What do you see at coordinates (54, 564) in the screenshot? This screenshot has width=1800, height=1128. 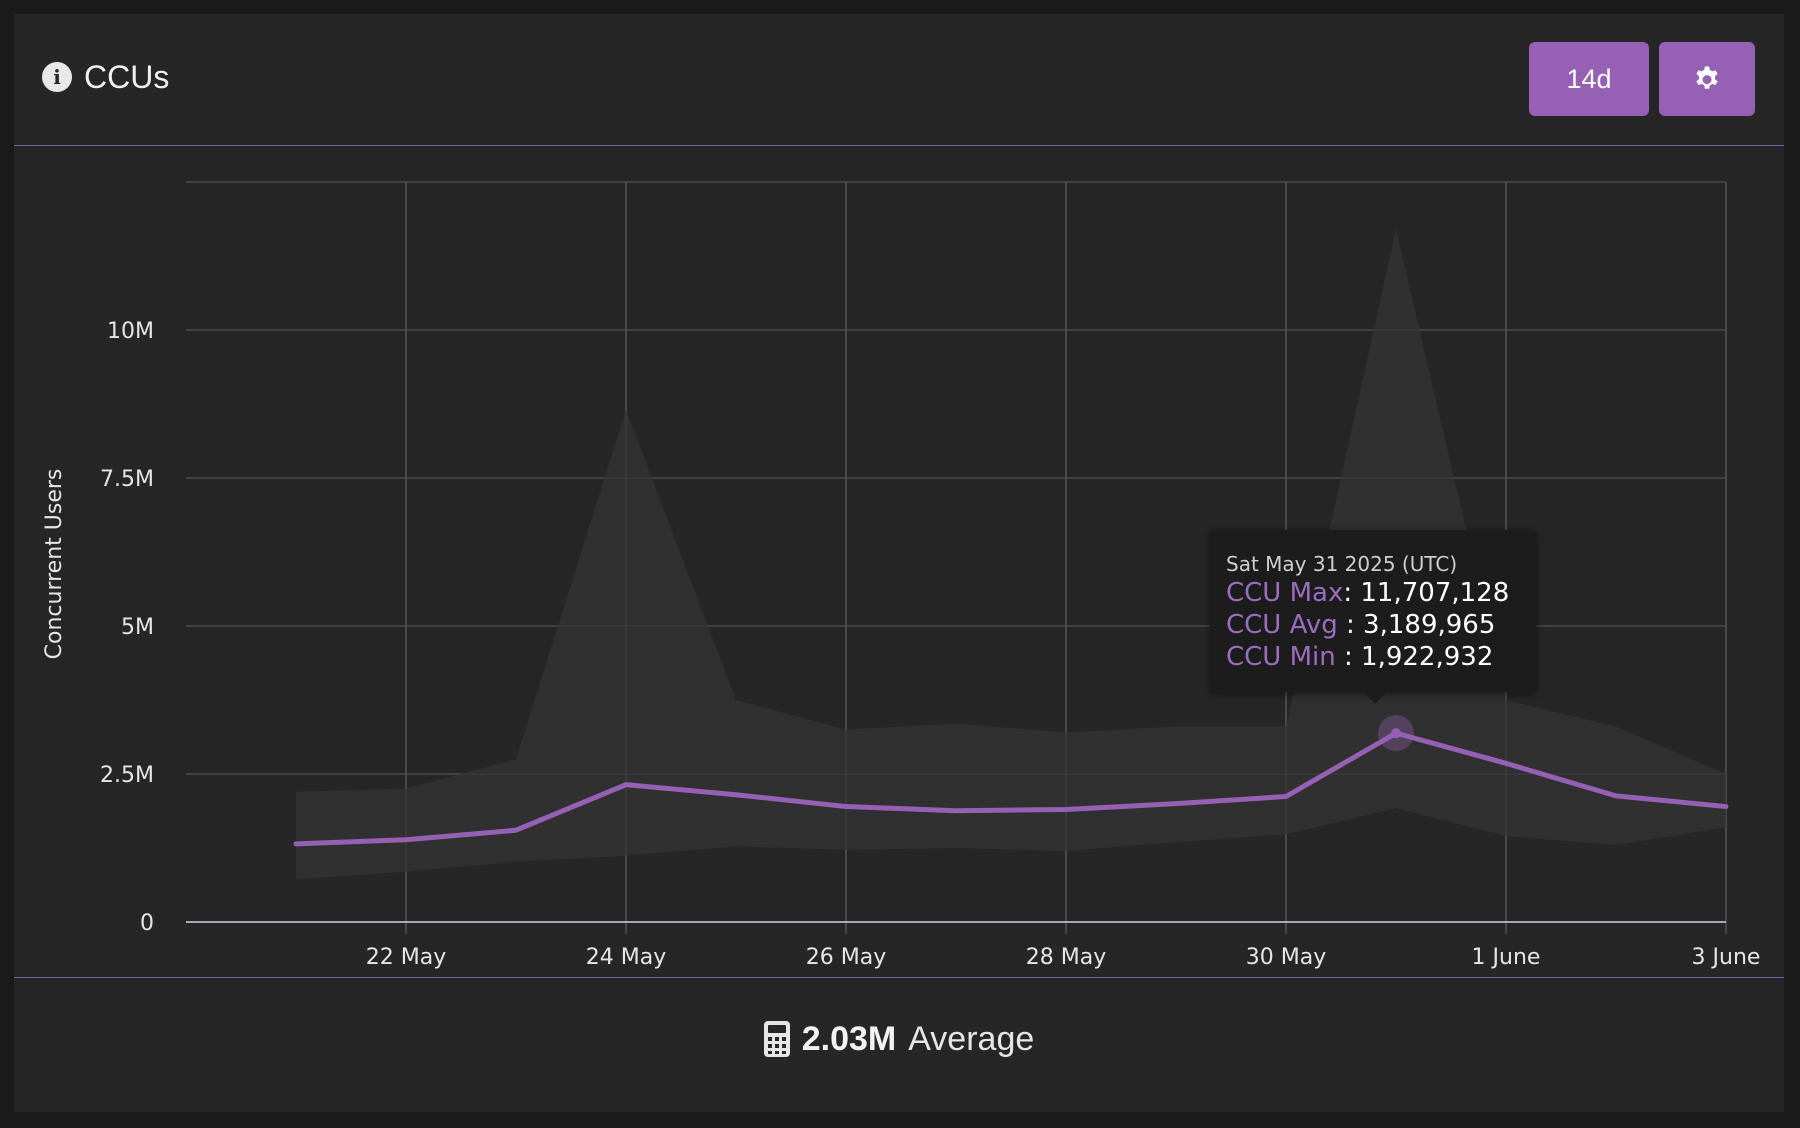 I see `y-axis-title: Concurrent Users` at bounding box center [54, 564].